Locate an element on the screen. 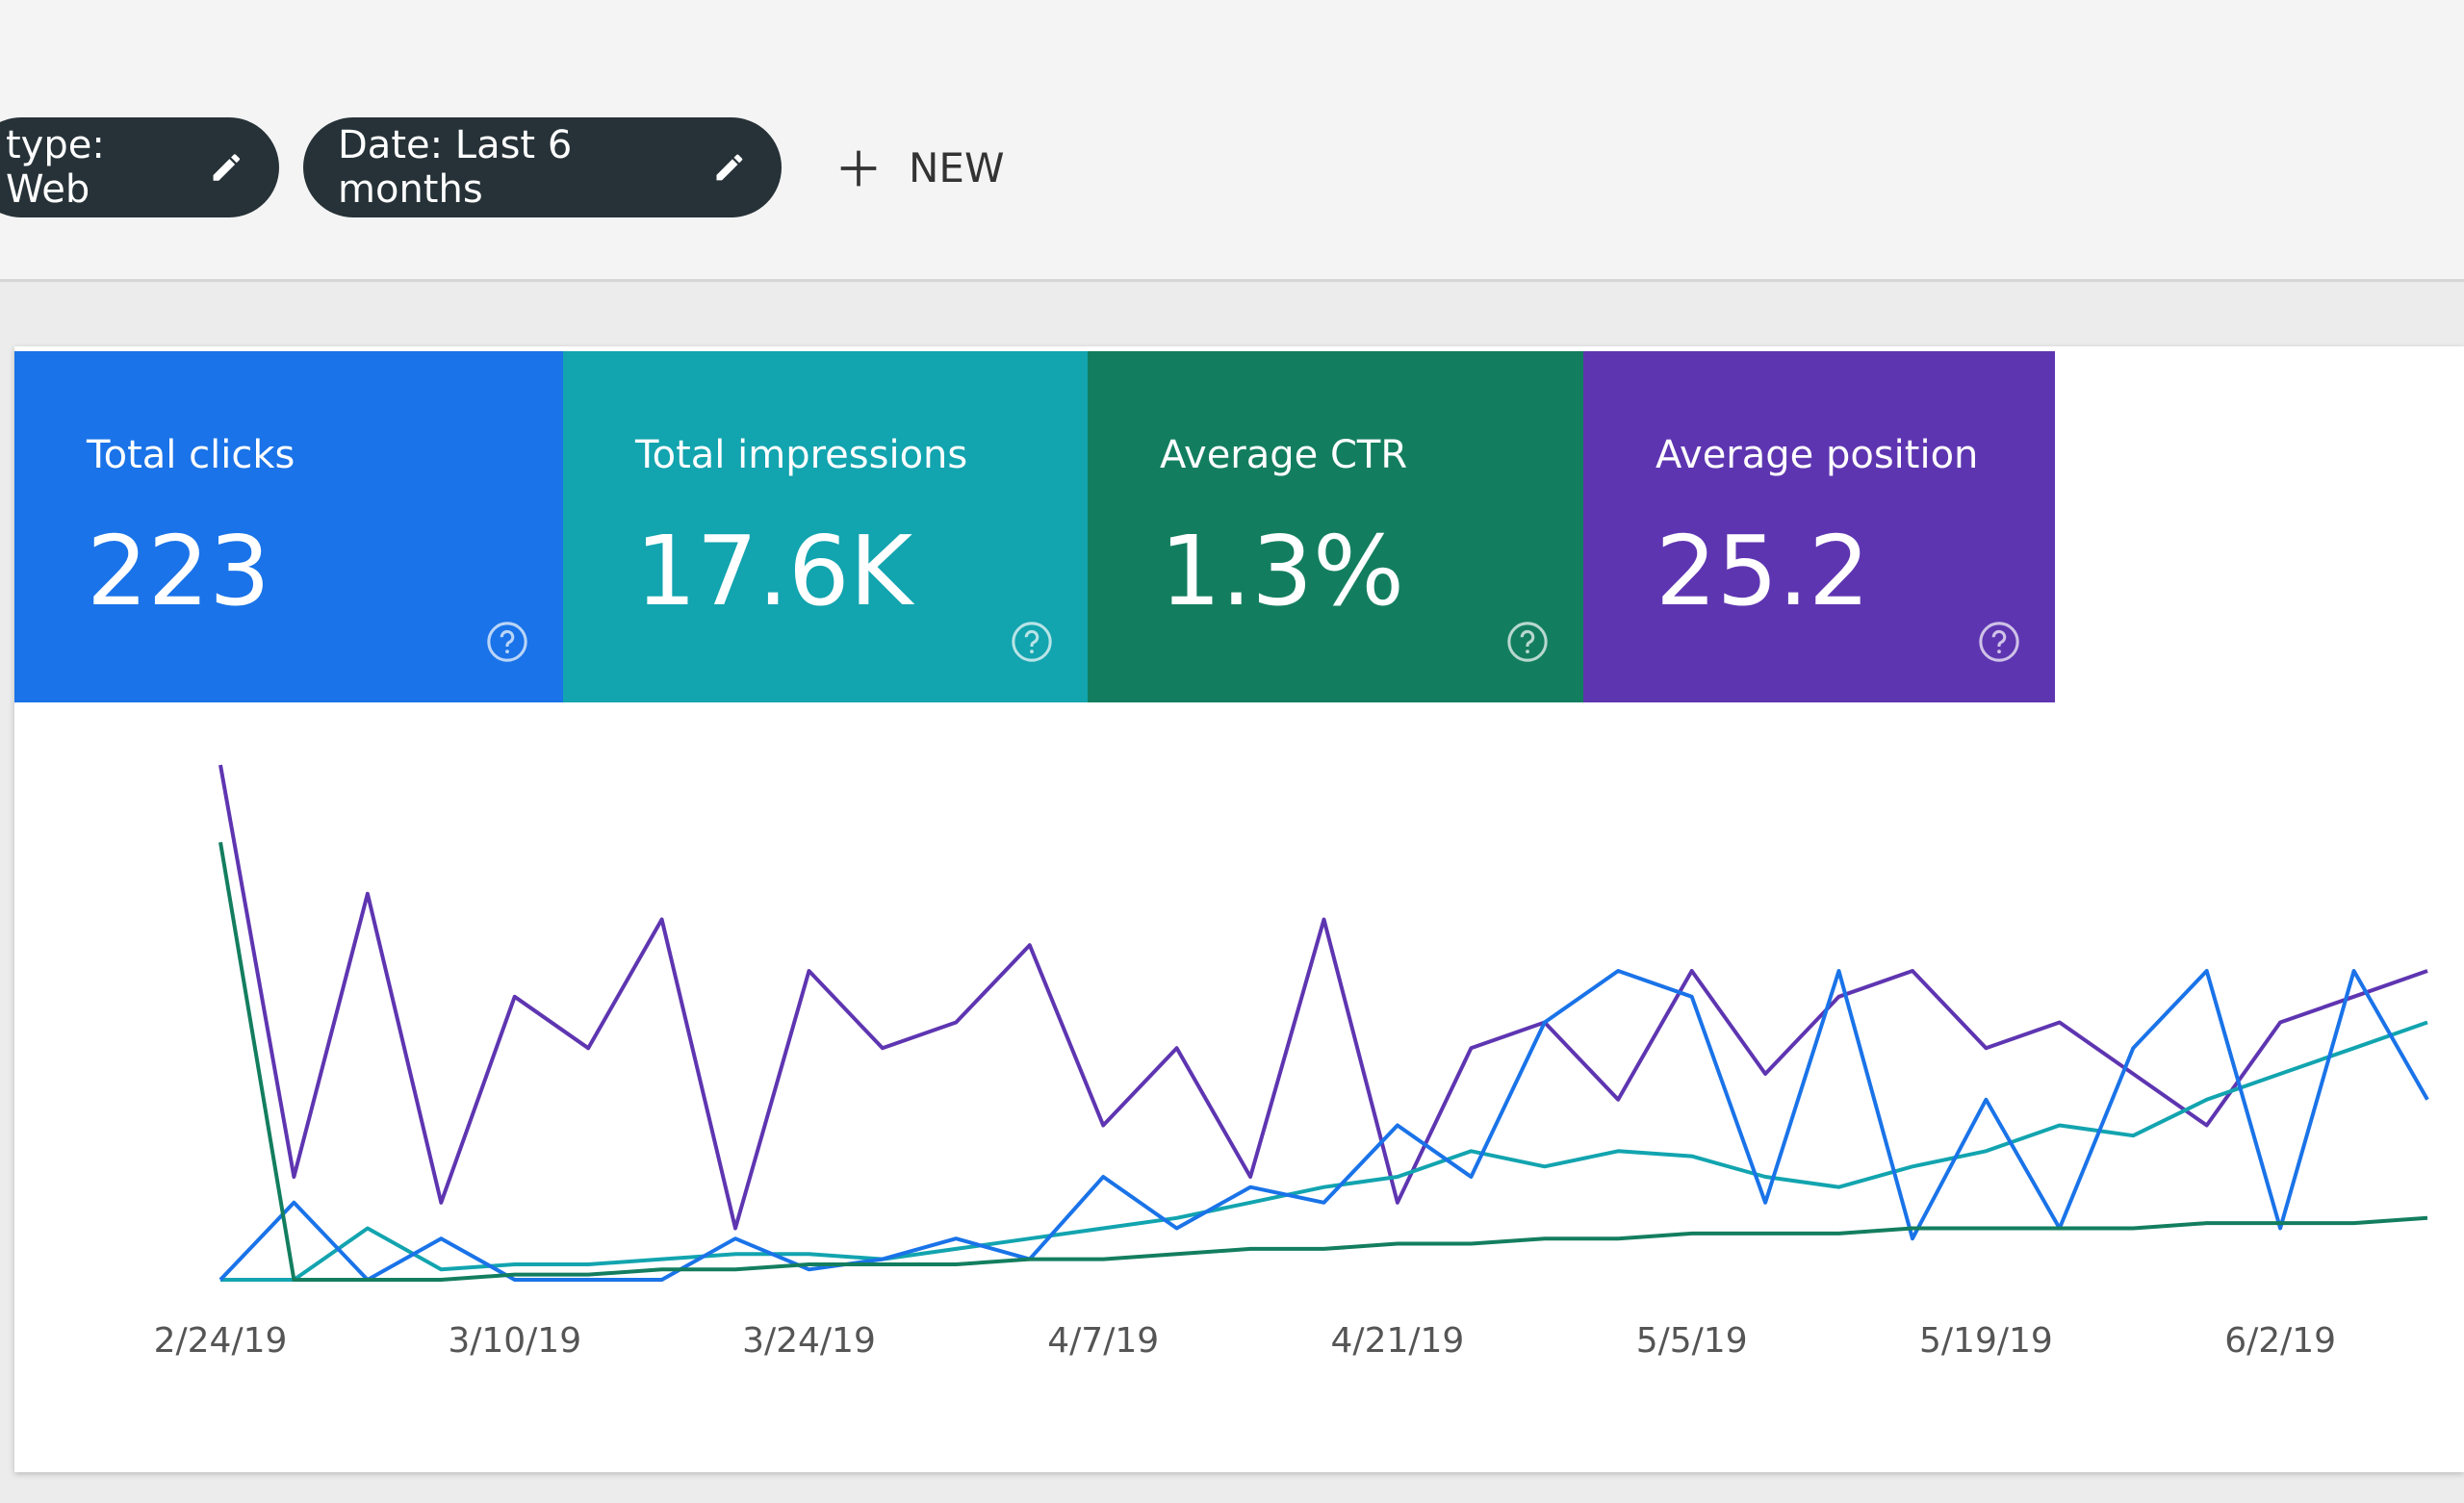 Image resolution: width=2464 pixels, height=1503 pixels. metric-label: Total clicks is located at coordinates (191, 455).